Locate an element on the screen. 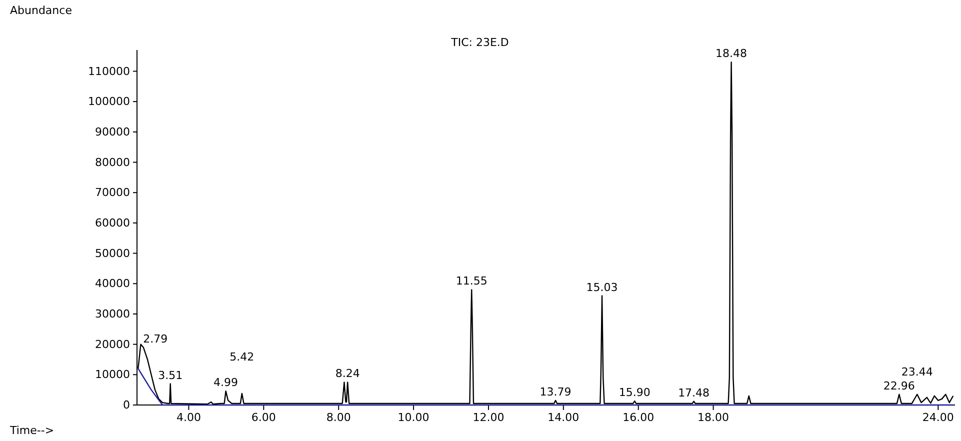 This screenshot has width=961, height=441. annotation: 8.24 is located at coordinates (347, 373).